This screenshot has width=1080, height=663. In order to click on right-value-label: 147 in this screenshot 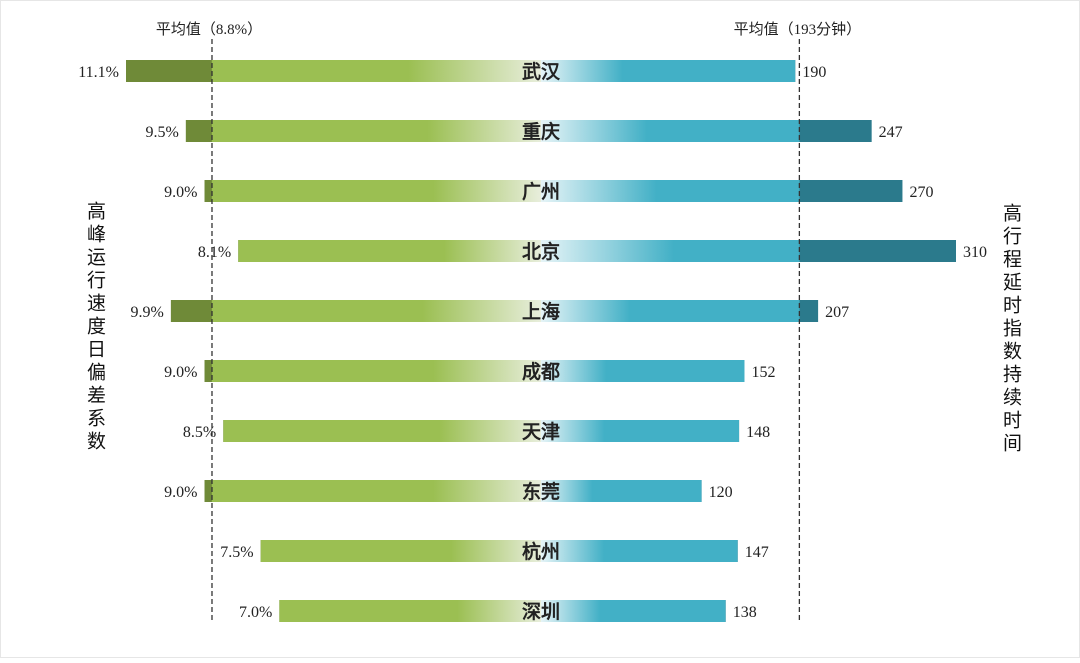, I will do `click(757, 552)`.